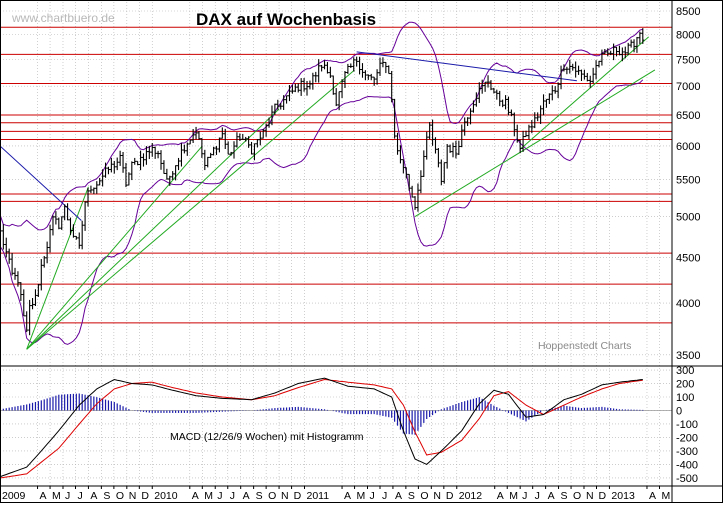 The image size is (723, 508). What do you see at coordinates (267, 437) in the screenshot?
I see `macd-title: MACD (12/26/9 Wochen) mit Histogramm` at bounding box center [267, 437].